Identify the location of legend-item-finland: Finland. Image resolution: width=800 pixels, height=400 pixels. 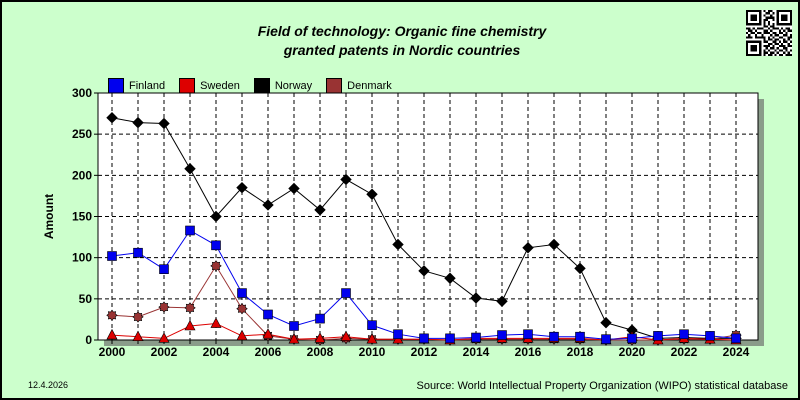
(136, 86).